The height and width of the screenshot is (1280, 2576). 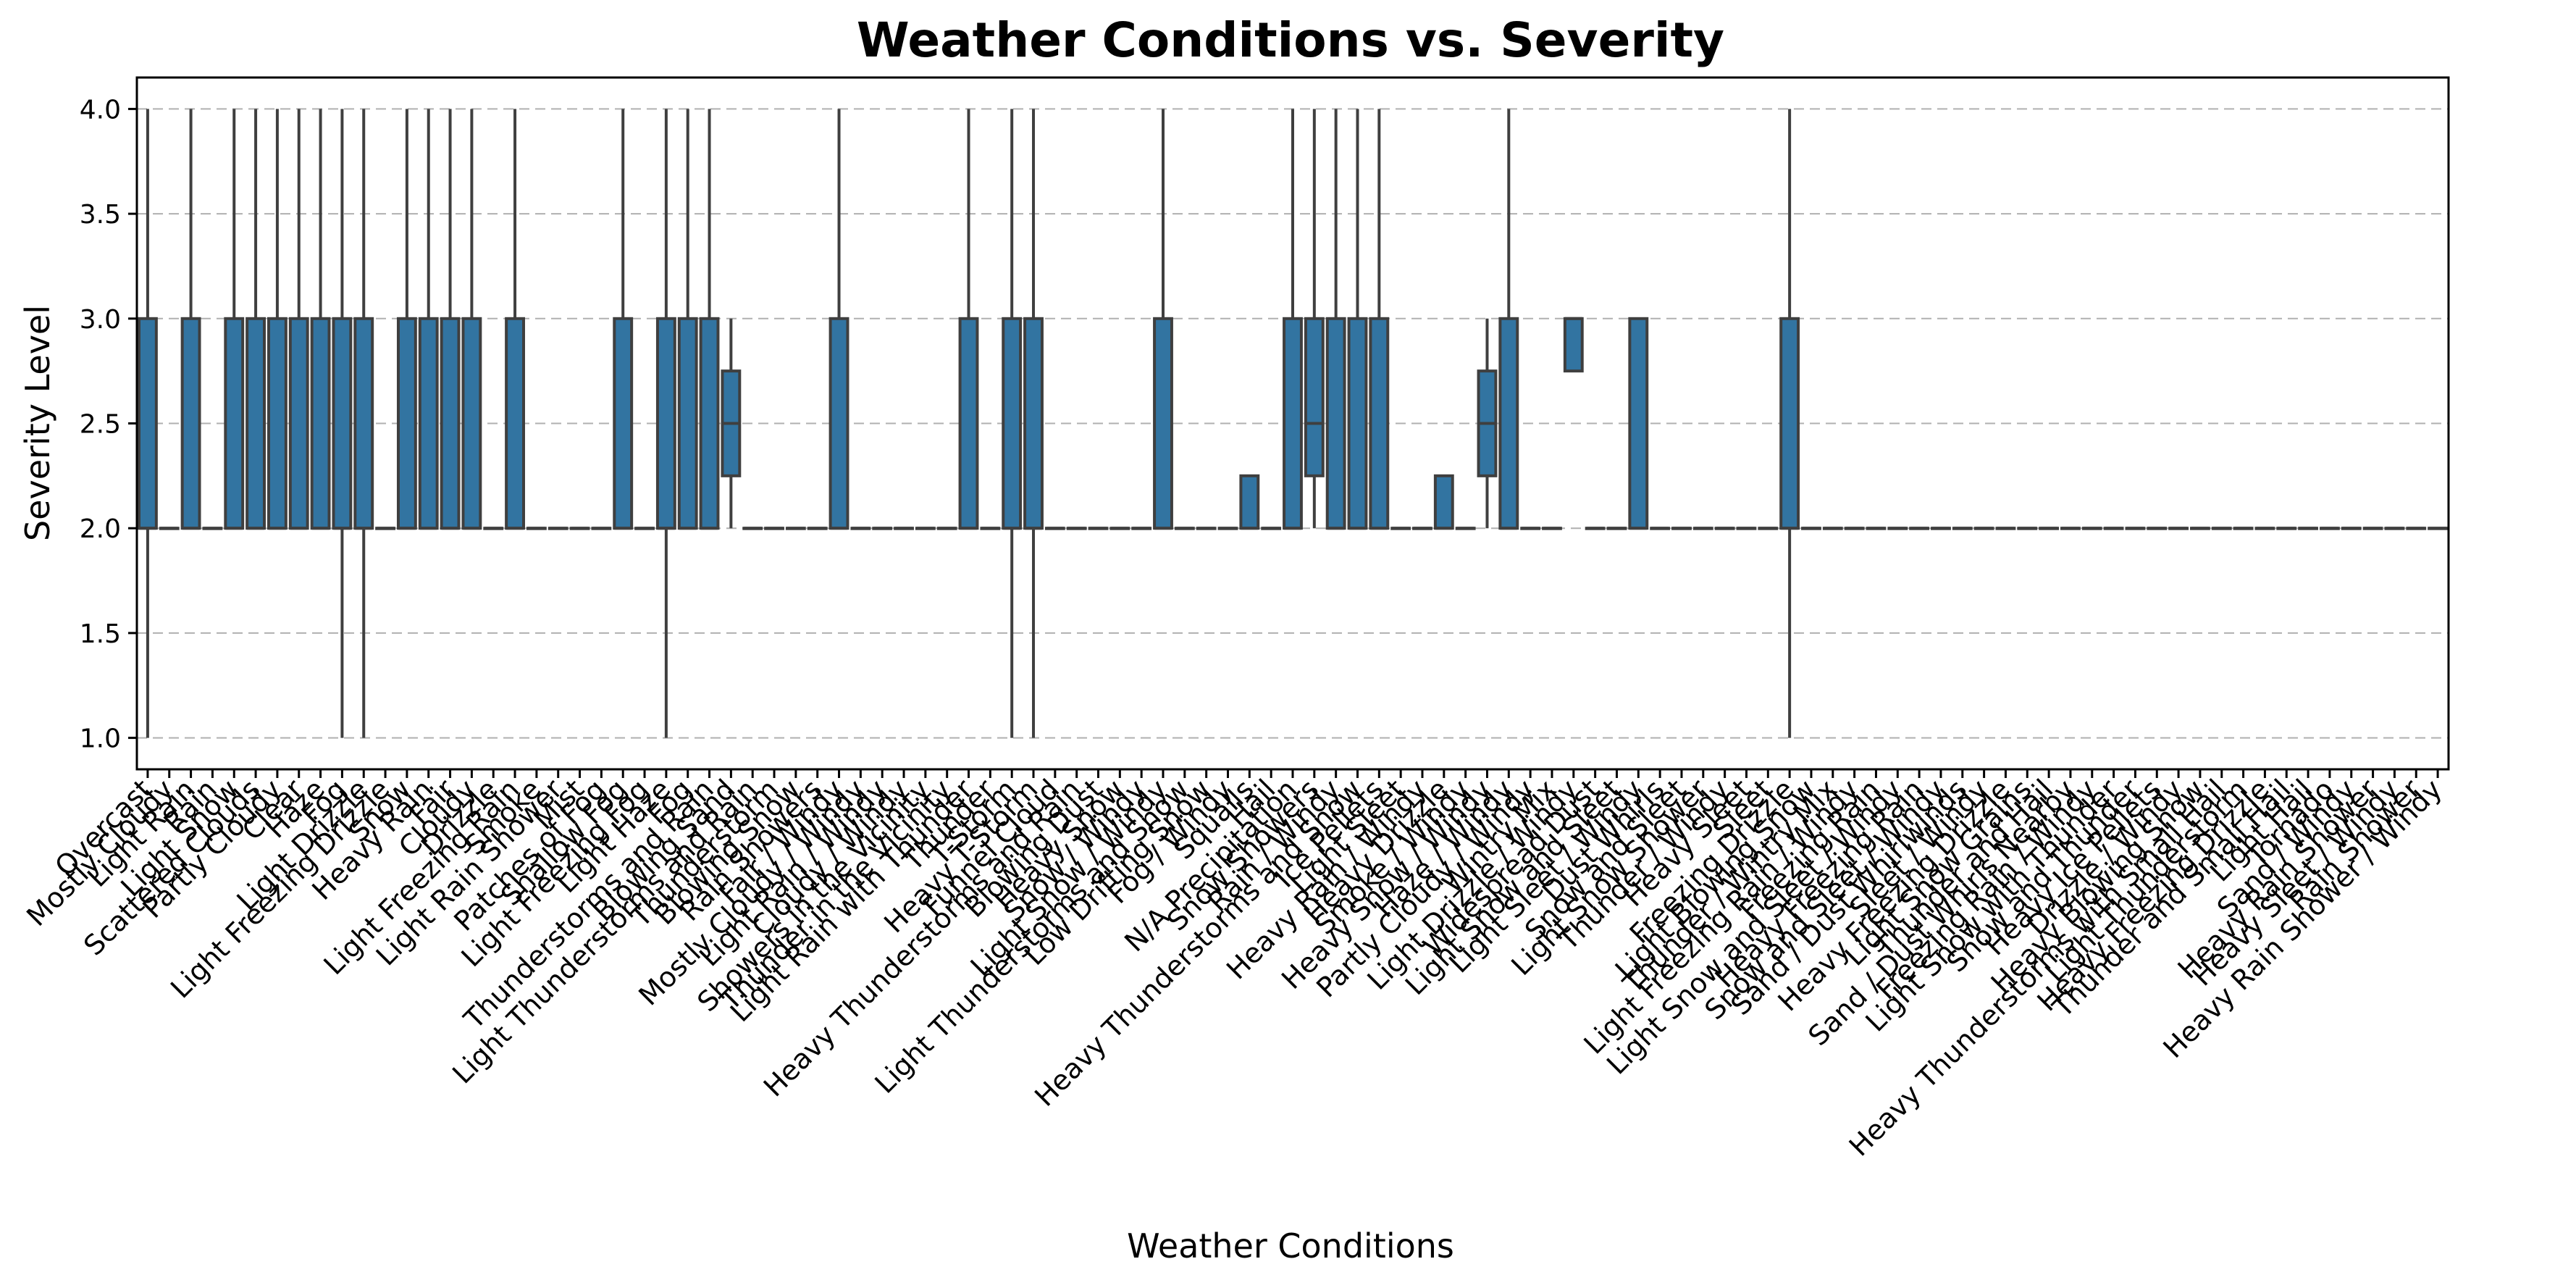 I want to click on y-tick-label: 3.0, so click(x=100, y=320).